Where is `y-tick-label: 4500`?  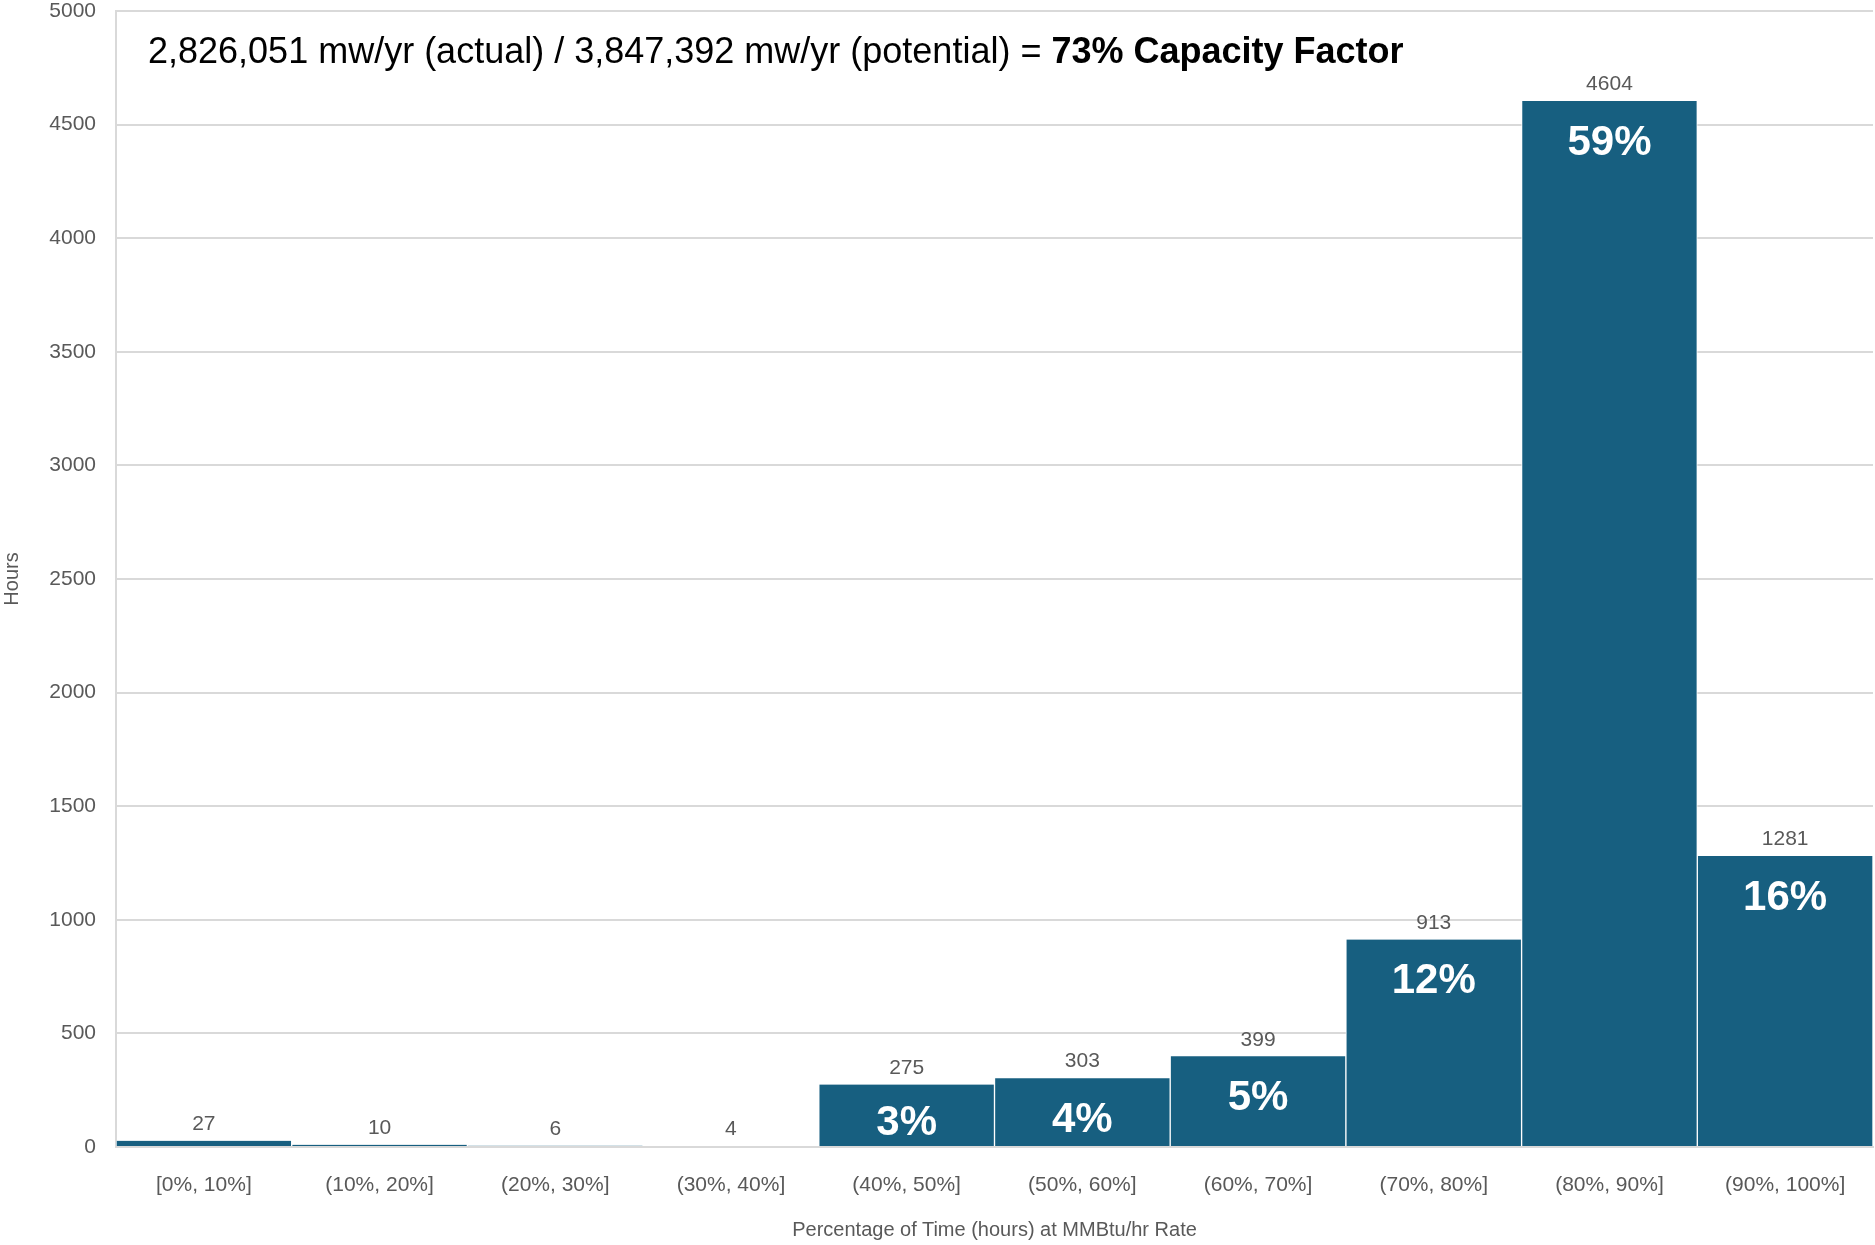 y-tick-label: 4500 is located at coordinates (72, 123).